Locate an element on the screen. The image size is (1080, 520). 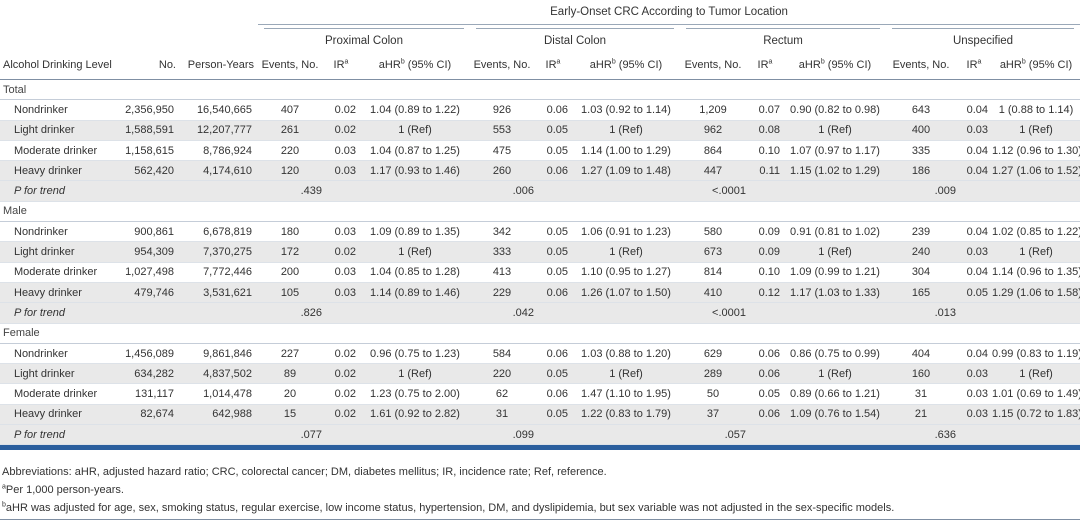
cell-events: 15 is located at coordinates (290, 415).